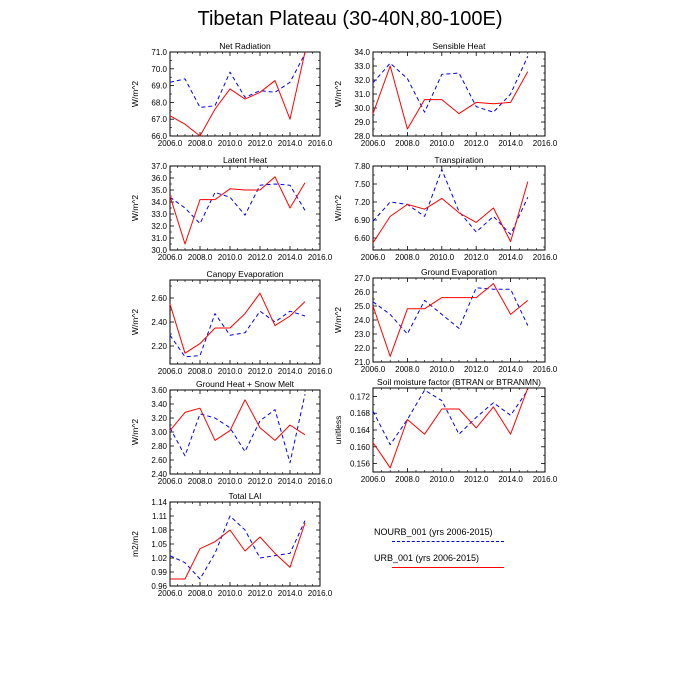  I want to click on y-tick-label: 66.0, so click(159, 136).